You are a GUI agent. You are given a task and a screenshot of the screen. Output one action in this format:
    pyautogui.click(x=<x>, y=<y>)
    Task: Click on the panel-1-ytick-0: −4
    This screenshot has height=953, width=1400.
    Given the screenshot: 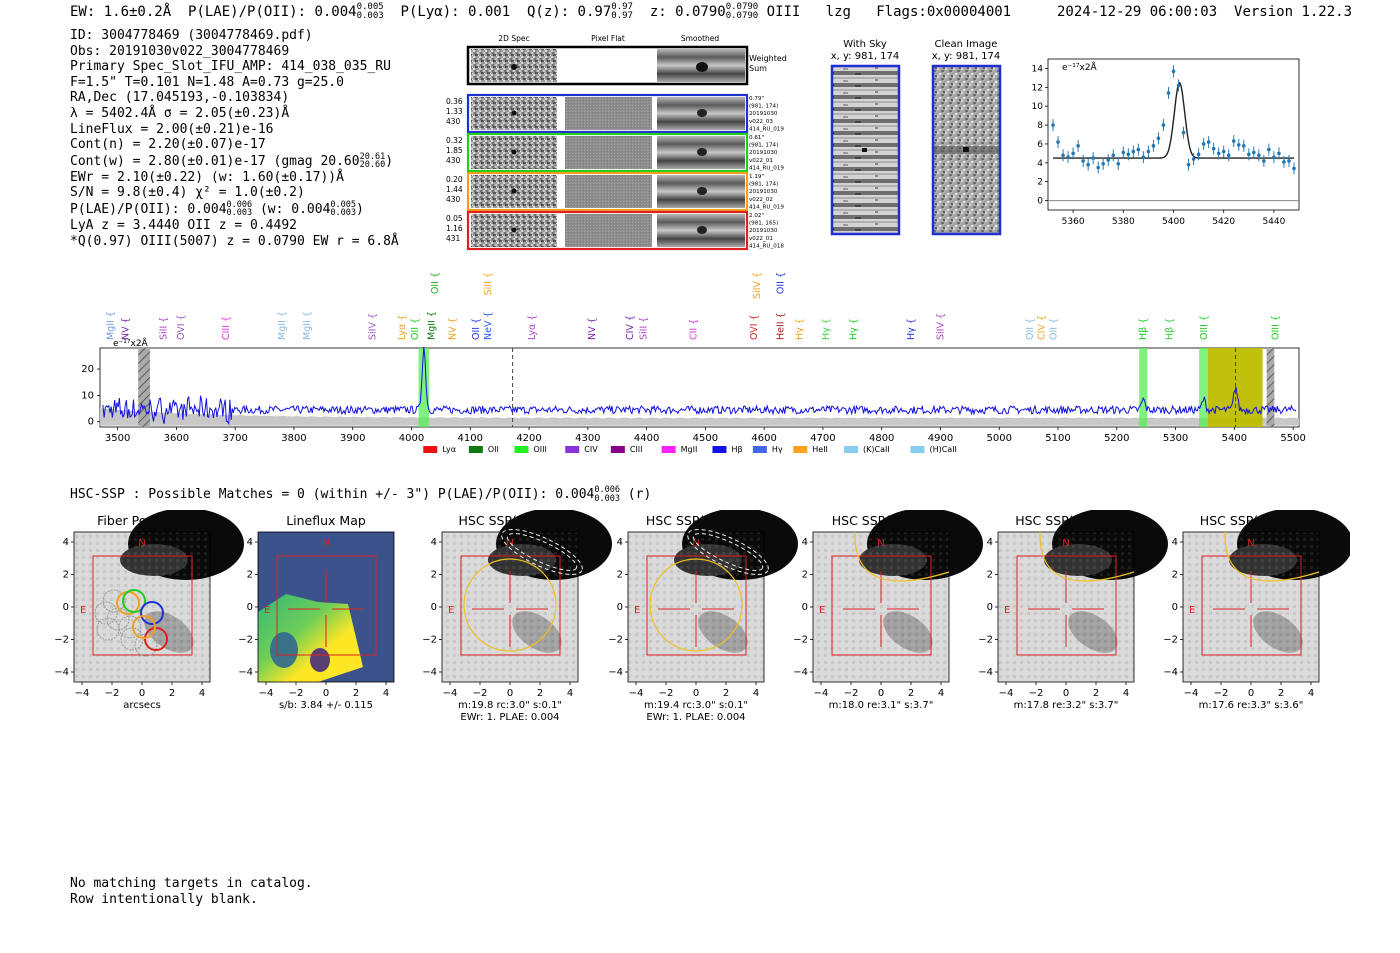 What is the action you would take?
    pyautogui.click(x=245, y=672)
    